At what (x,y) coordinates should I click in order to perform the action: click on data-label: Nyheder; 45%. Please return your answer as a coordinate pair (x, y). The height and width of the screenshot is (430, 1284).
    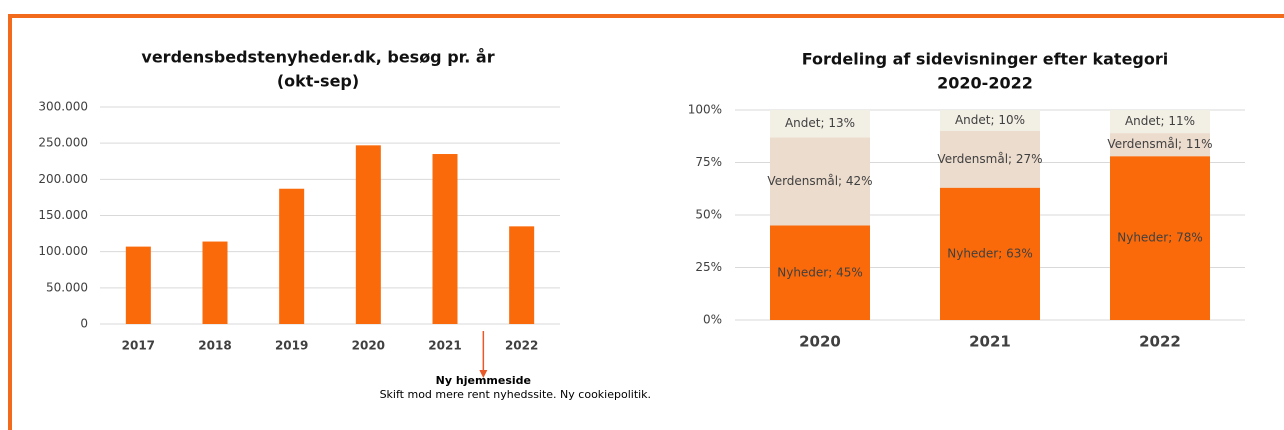
    Looking at the image, I should click on (820, 272).